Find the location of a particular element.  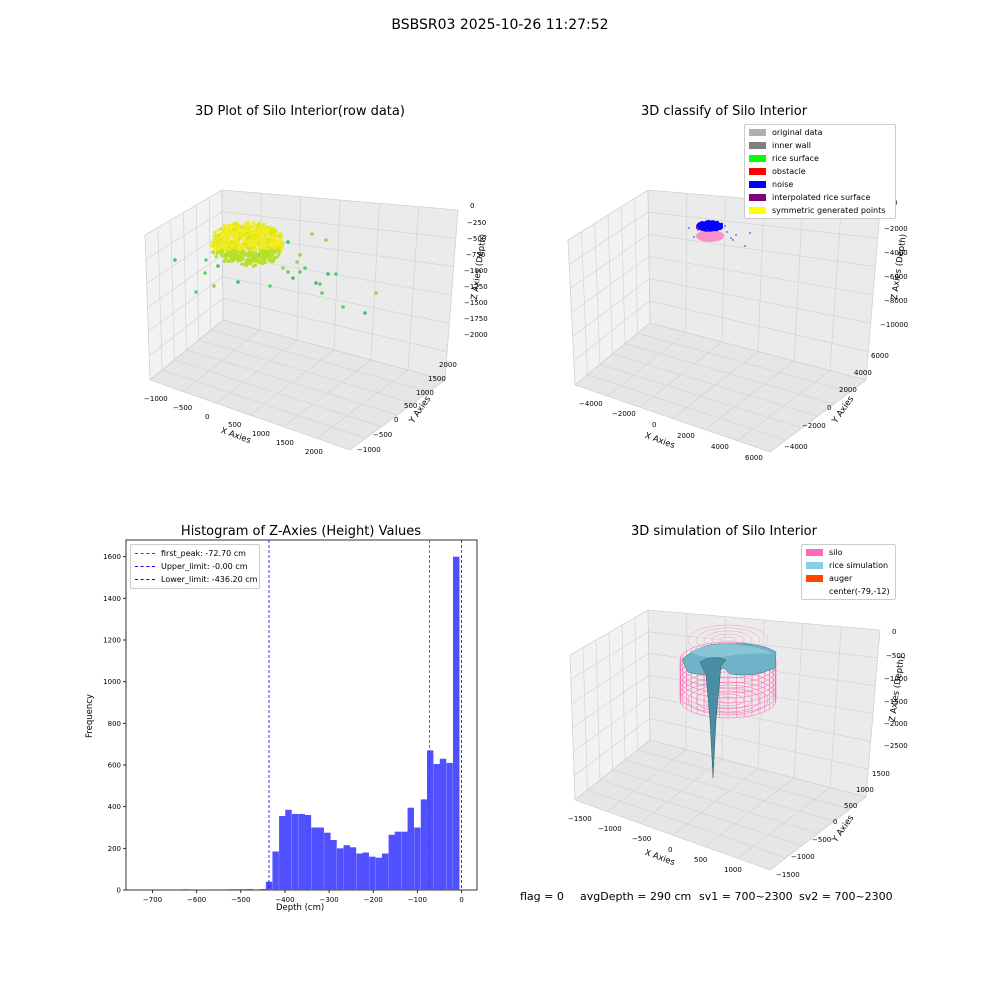

p2-ytick: 0 is located at coordinates (829, 408).